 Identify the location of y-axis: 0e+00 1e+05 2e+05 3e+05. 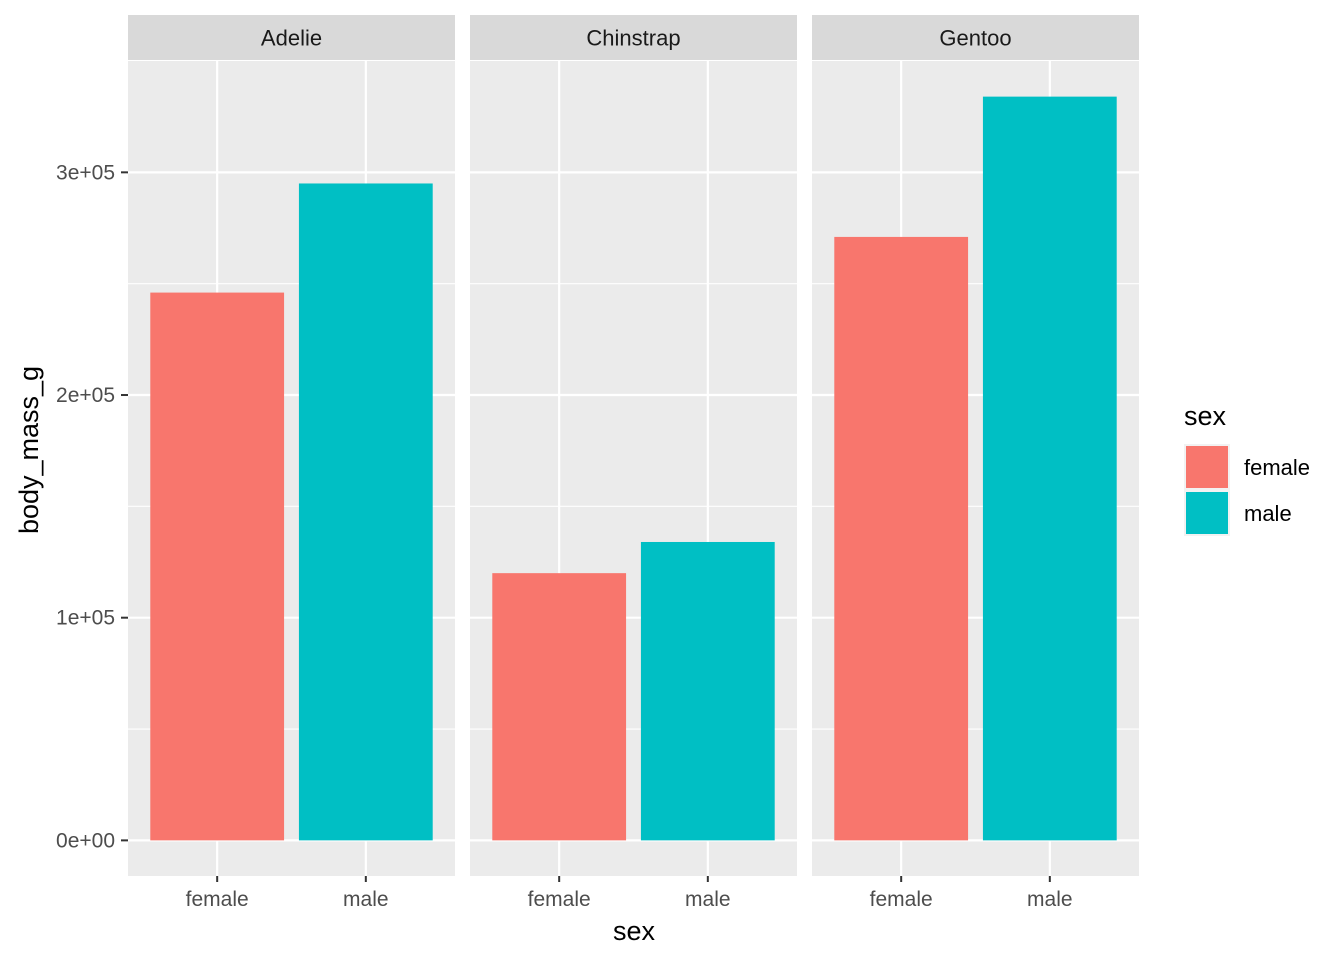
(92, 506).